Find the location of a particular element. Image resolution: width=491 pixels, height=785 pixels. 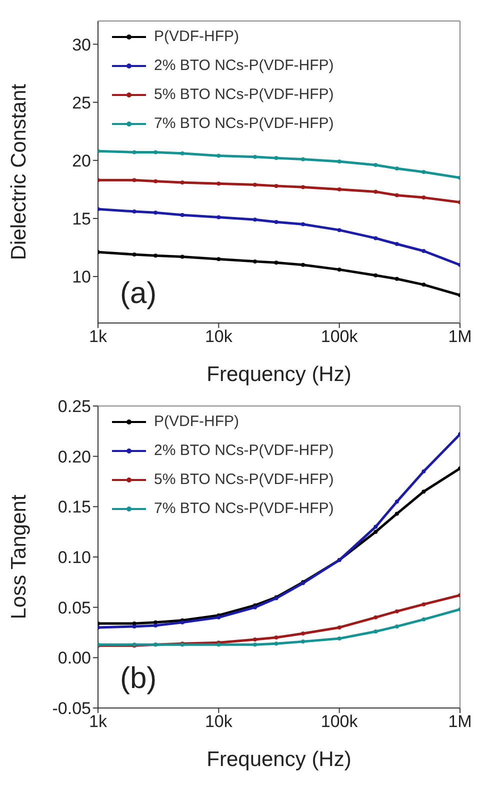

y-tick-label: 0.20 is located at coordinates (74, 456).